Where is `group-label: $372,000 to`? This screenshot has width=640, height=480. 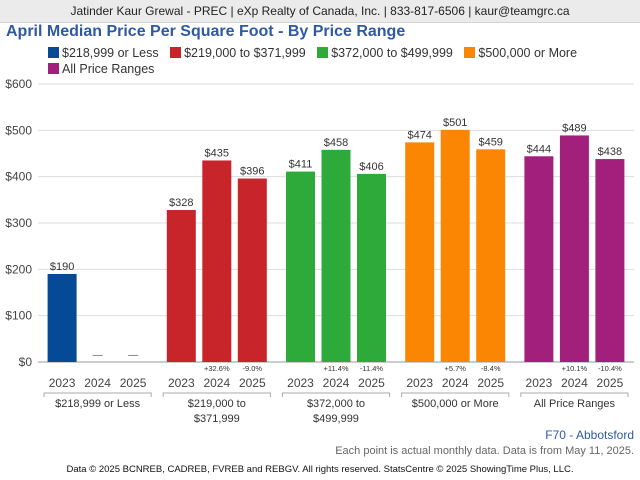 group-label: $372,000 to is located at coordinates (336, 404).